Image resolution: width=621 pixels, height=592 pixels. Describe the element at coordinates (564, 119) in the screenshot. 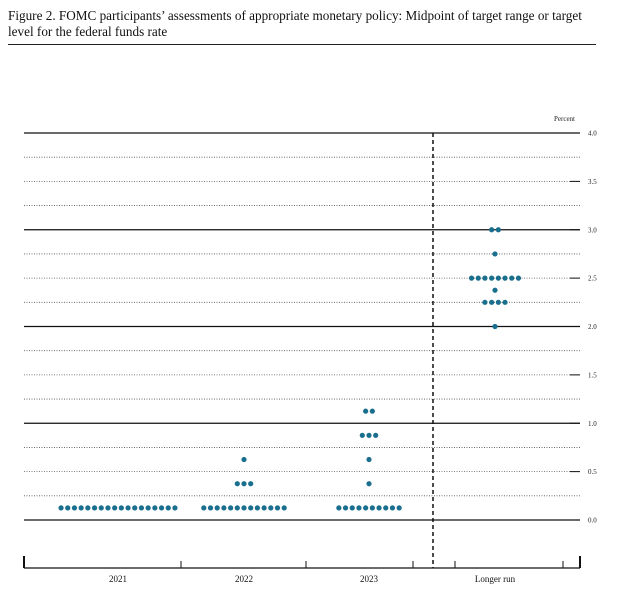

I see `unit-label: Percent` at that location.